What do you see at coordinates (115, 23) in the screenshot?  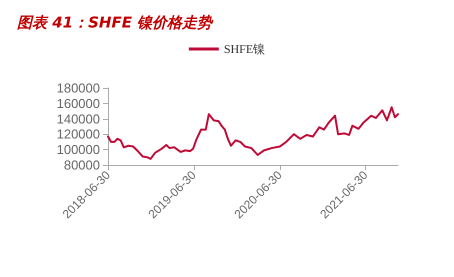 I see `chart-title: 图表 41：SHFE 镍价格走势` at bounding box center [115, 23].